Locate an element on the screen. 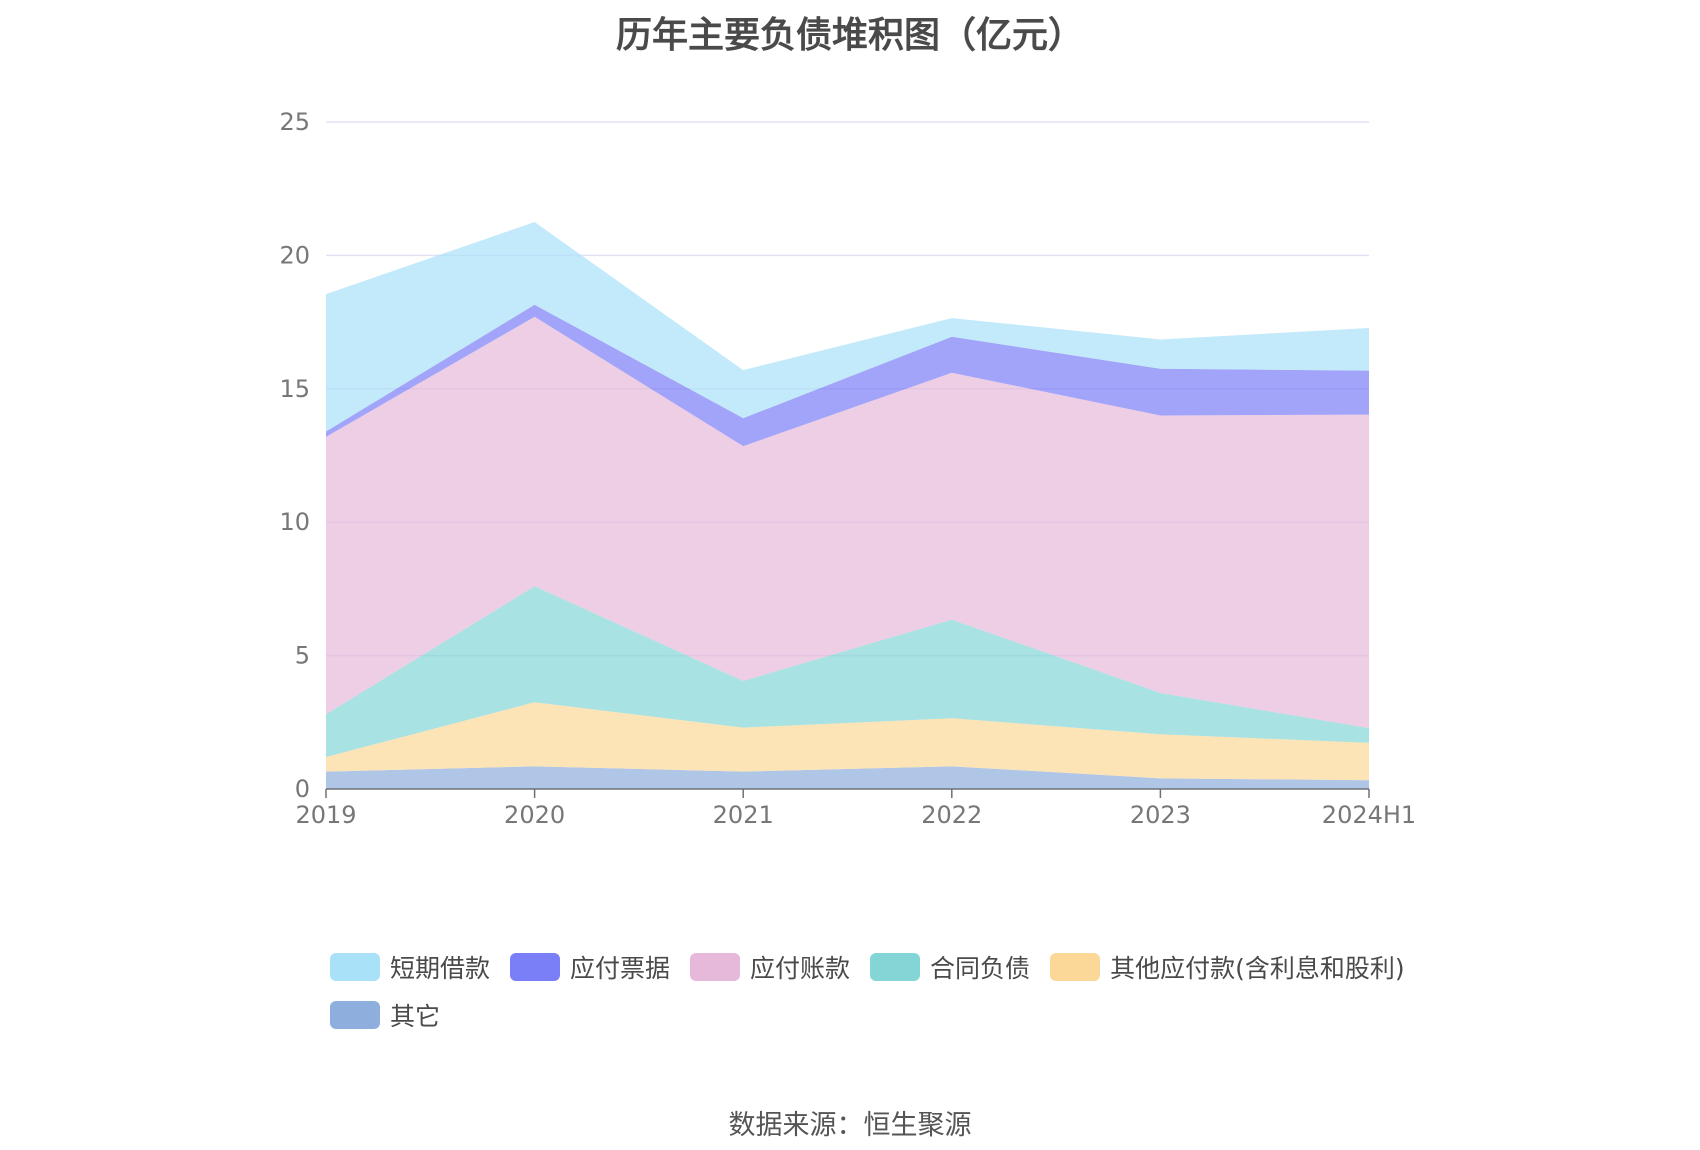 The width and height of the screenshot is (1700, 1150). chart-title: 历年主要负债堆积图（亿元） is located at coordinates (849, 35).